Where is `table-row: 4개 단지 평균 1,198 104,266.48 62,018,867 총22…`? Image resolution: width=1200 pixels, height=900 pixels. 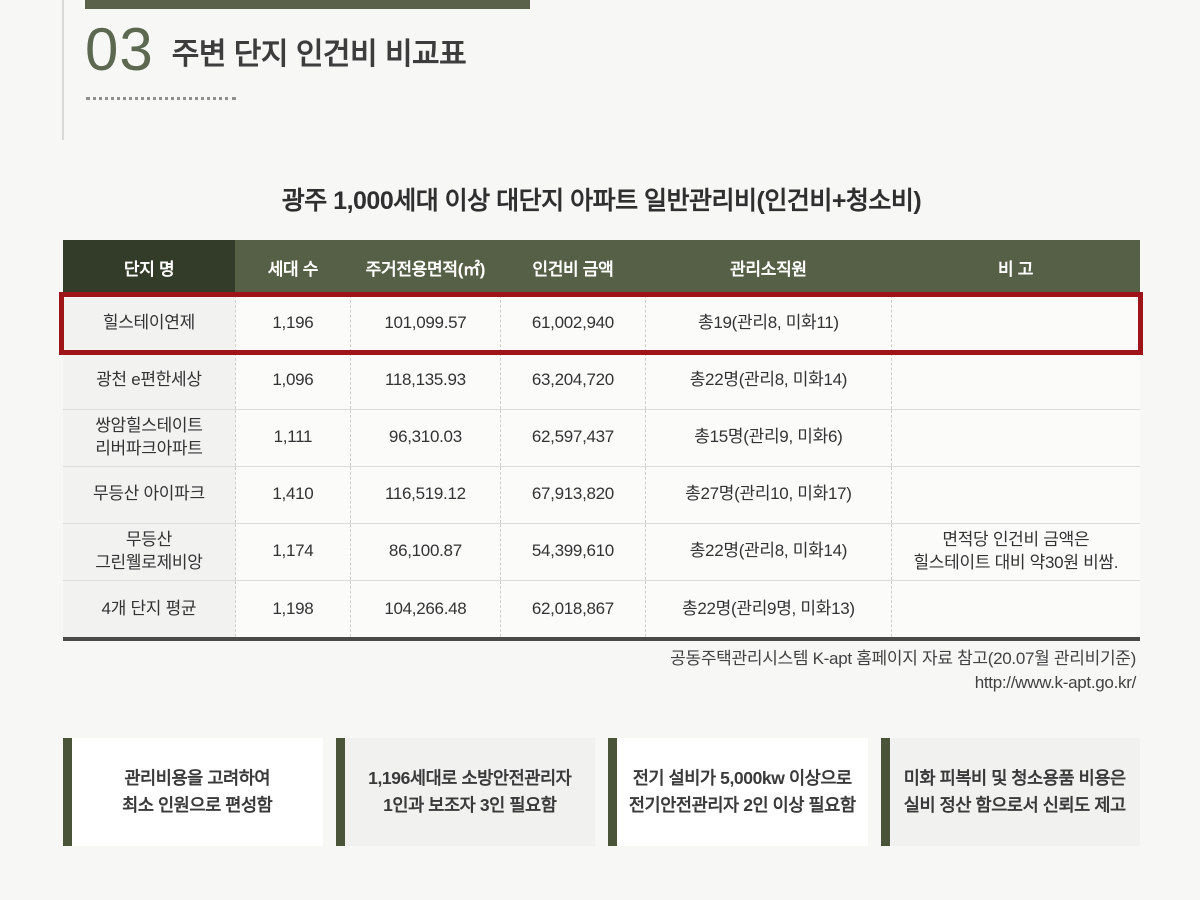 table-row: 4개 단지 평균 1,198 104,266.48 62,018,867 총22… is located at coordinates (601, 608).